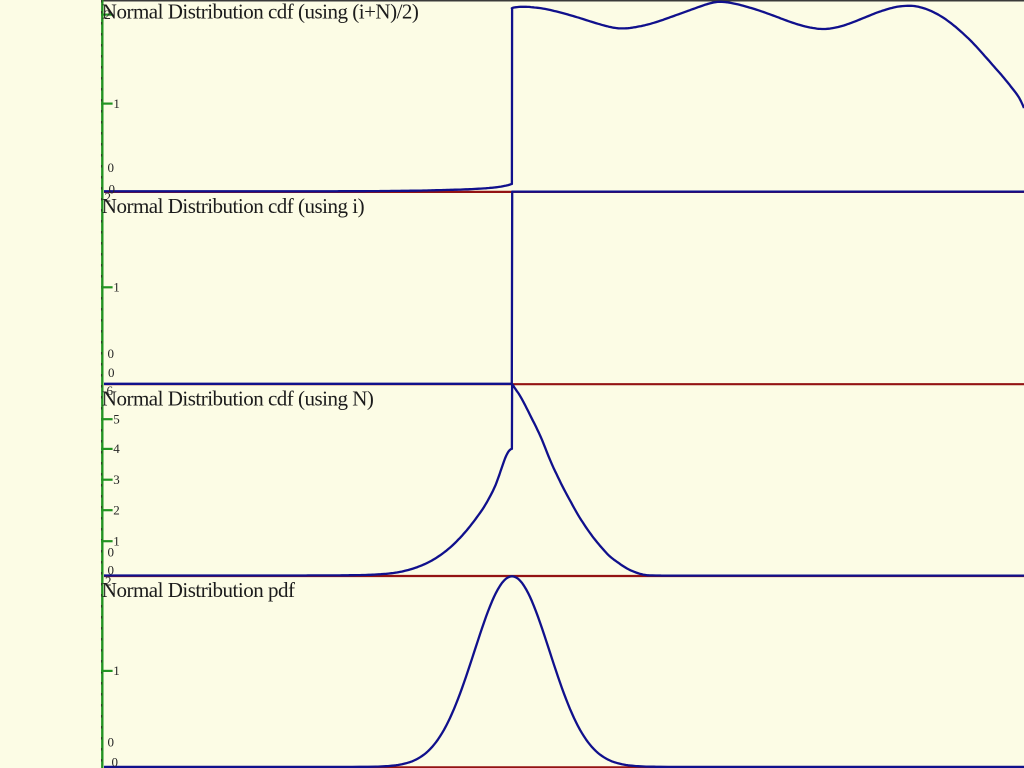 This screenshot has height=768, width=1024. Describe the element at coordinates (233, 206) in the screenshot. I see `svg-text:Normal Distribution cdf (using: Normal Distribution cdf (using i)` at that location.